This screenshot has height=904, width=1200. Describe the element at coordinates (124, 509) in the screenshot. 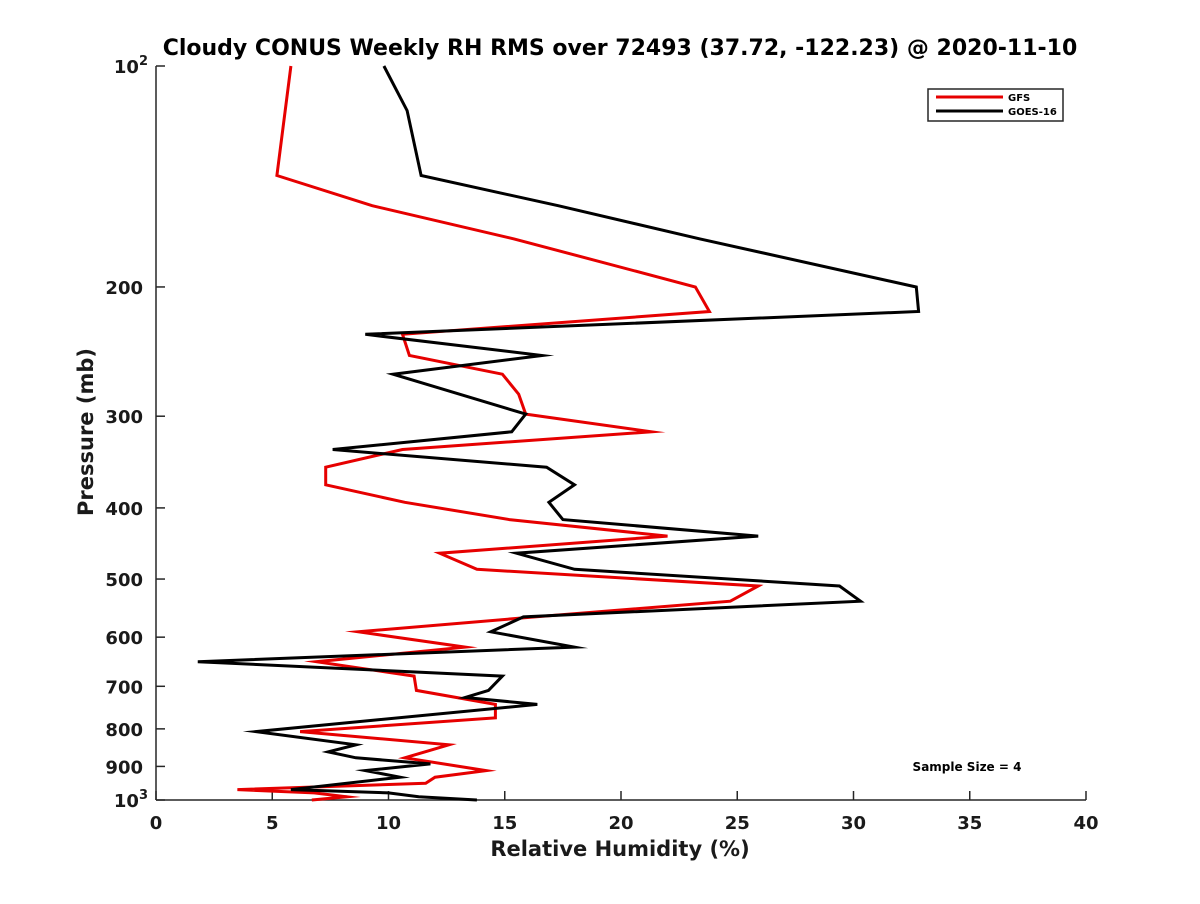

I see `y-tick-label: 400` at that location.